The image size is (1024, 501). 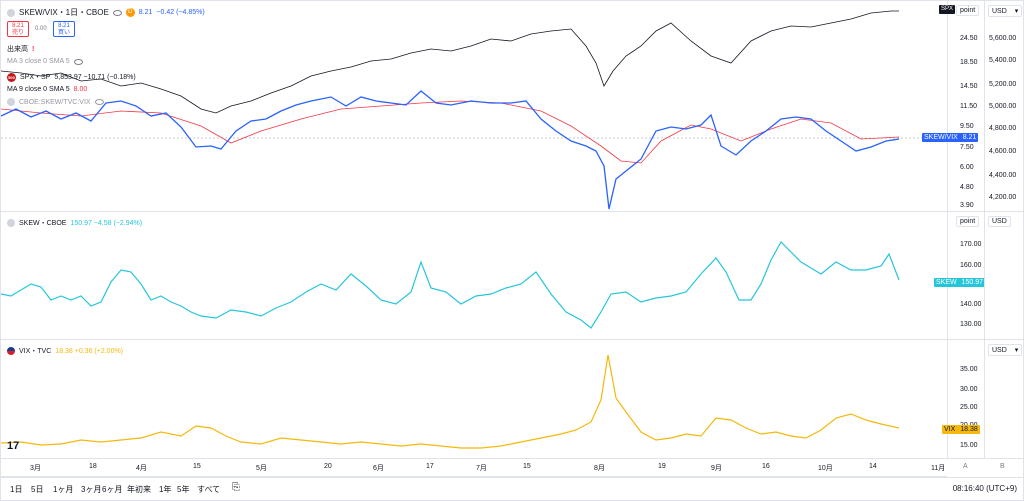 I want to click on ma9-value: 8.00, so click(x=80, y=89).